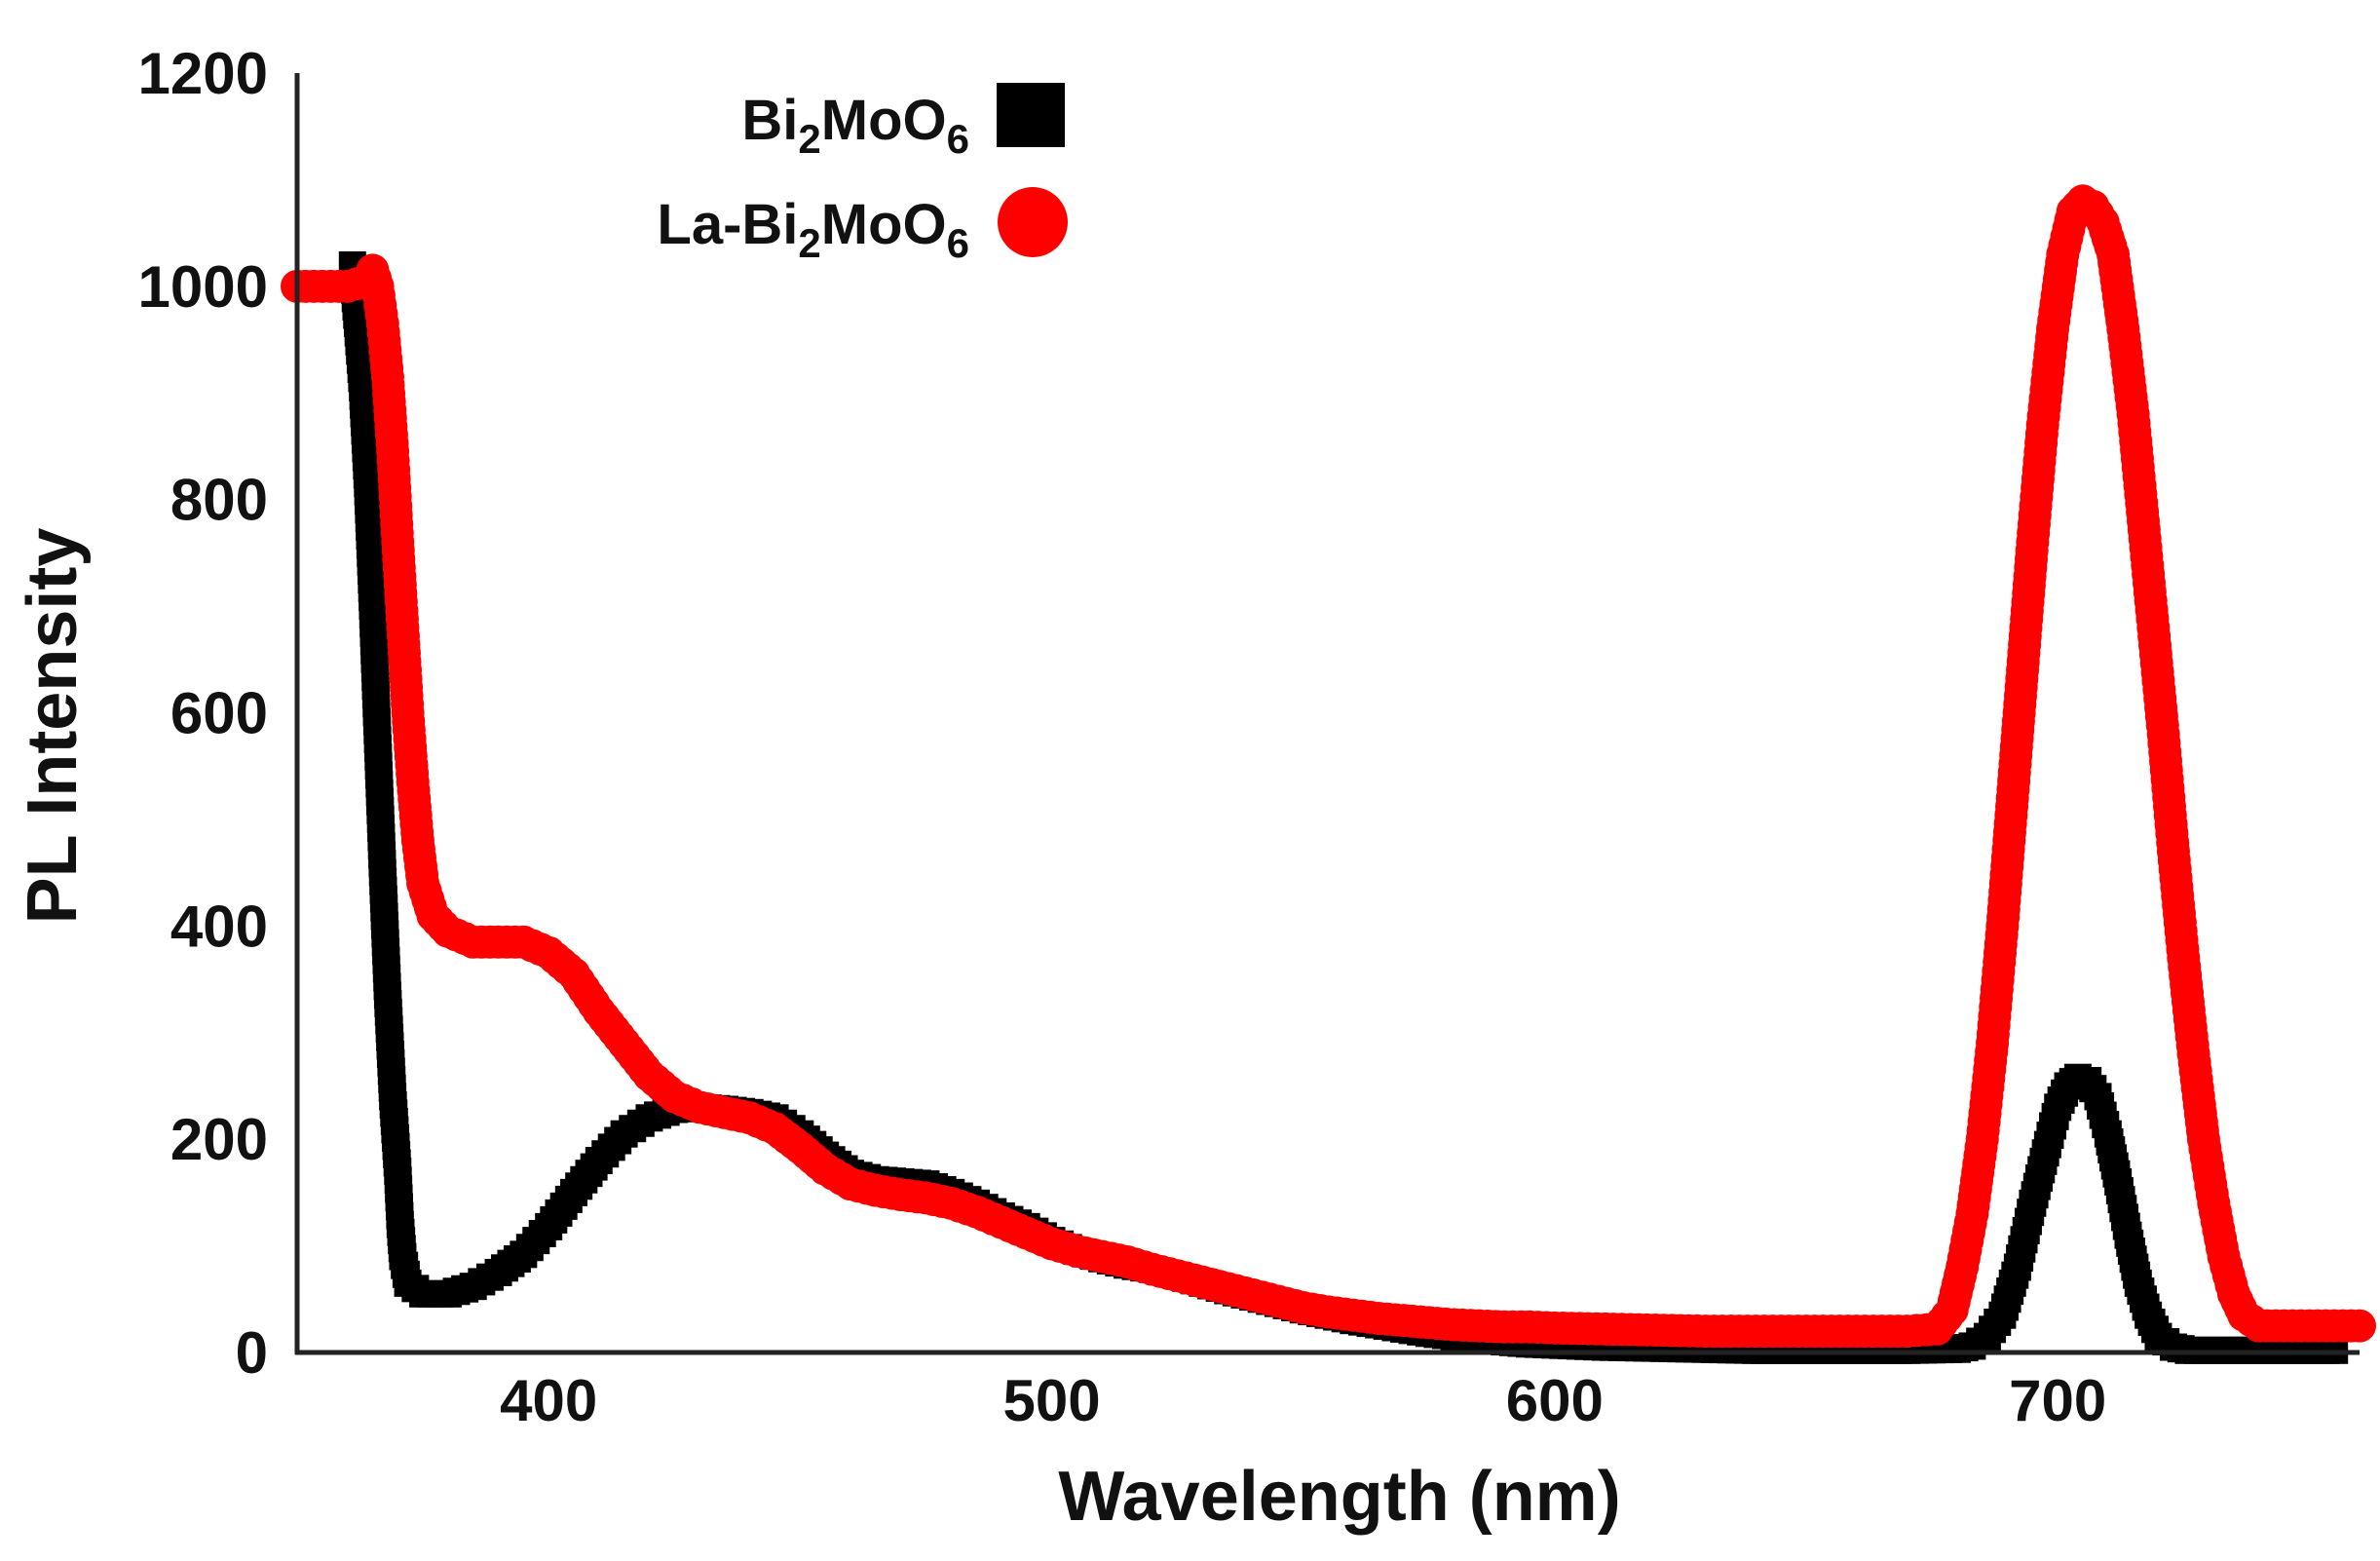 Image resolution: width=2380 pixels, height=1561 pixels. Describe the element at coordinates (862, 174) in the screenshot. I see `legend: Bi2MoO6 La-Bi2MoO6` at that location.